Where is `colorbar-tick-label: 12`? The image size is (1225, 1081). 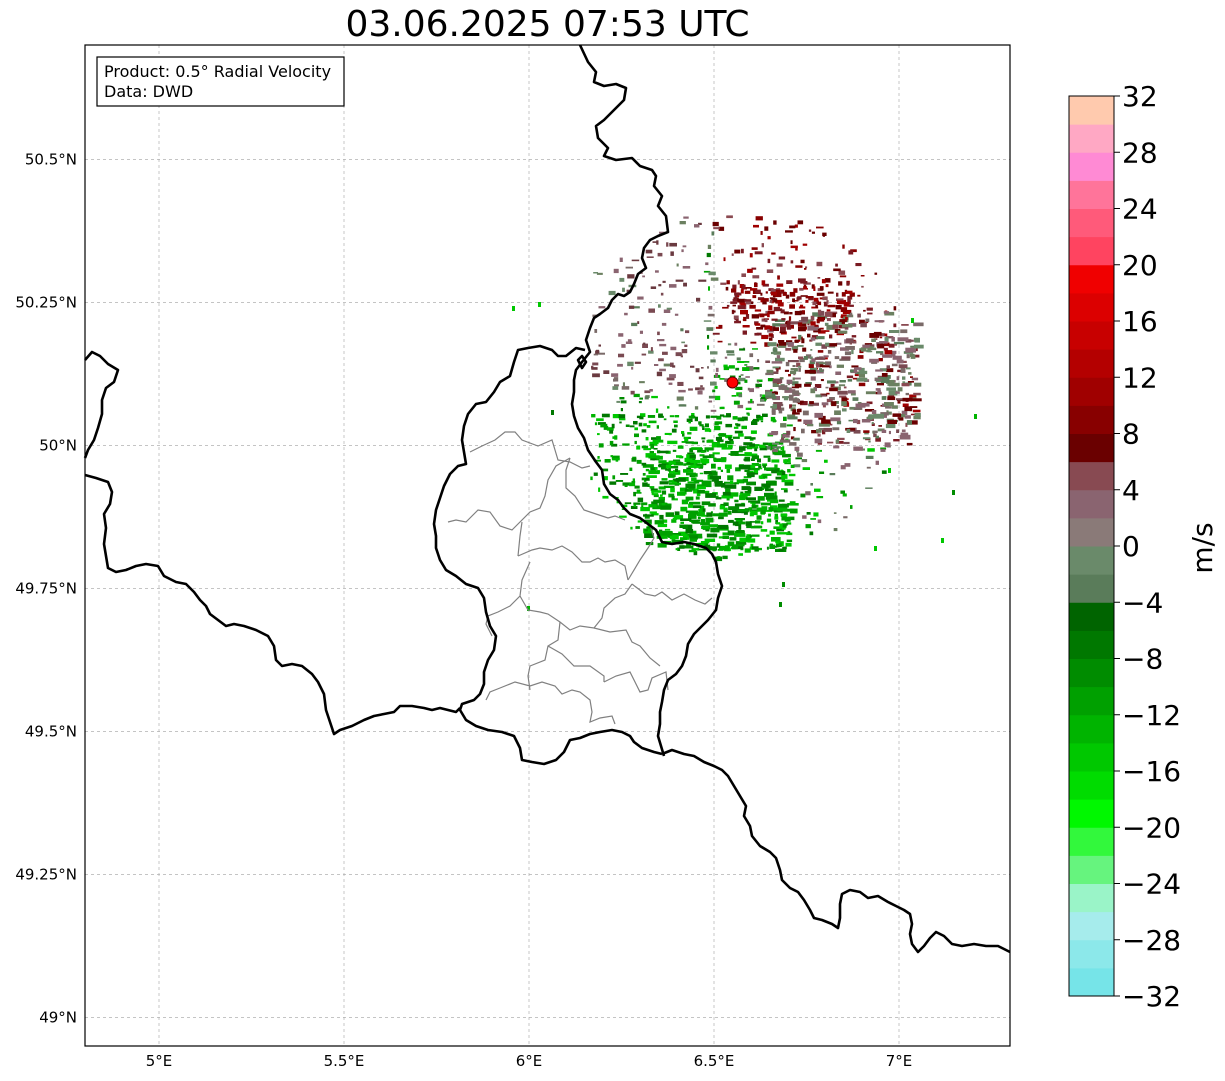
colorbar-tick-label: 12 is located at coordinates (1140, 377).